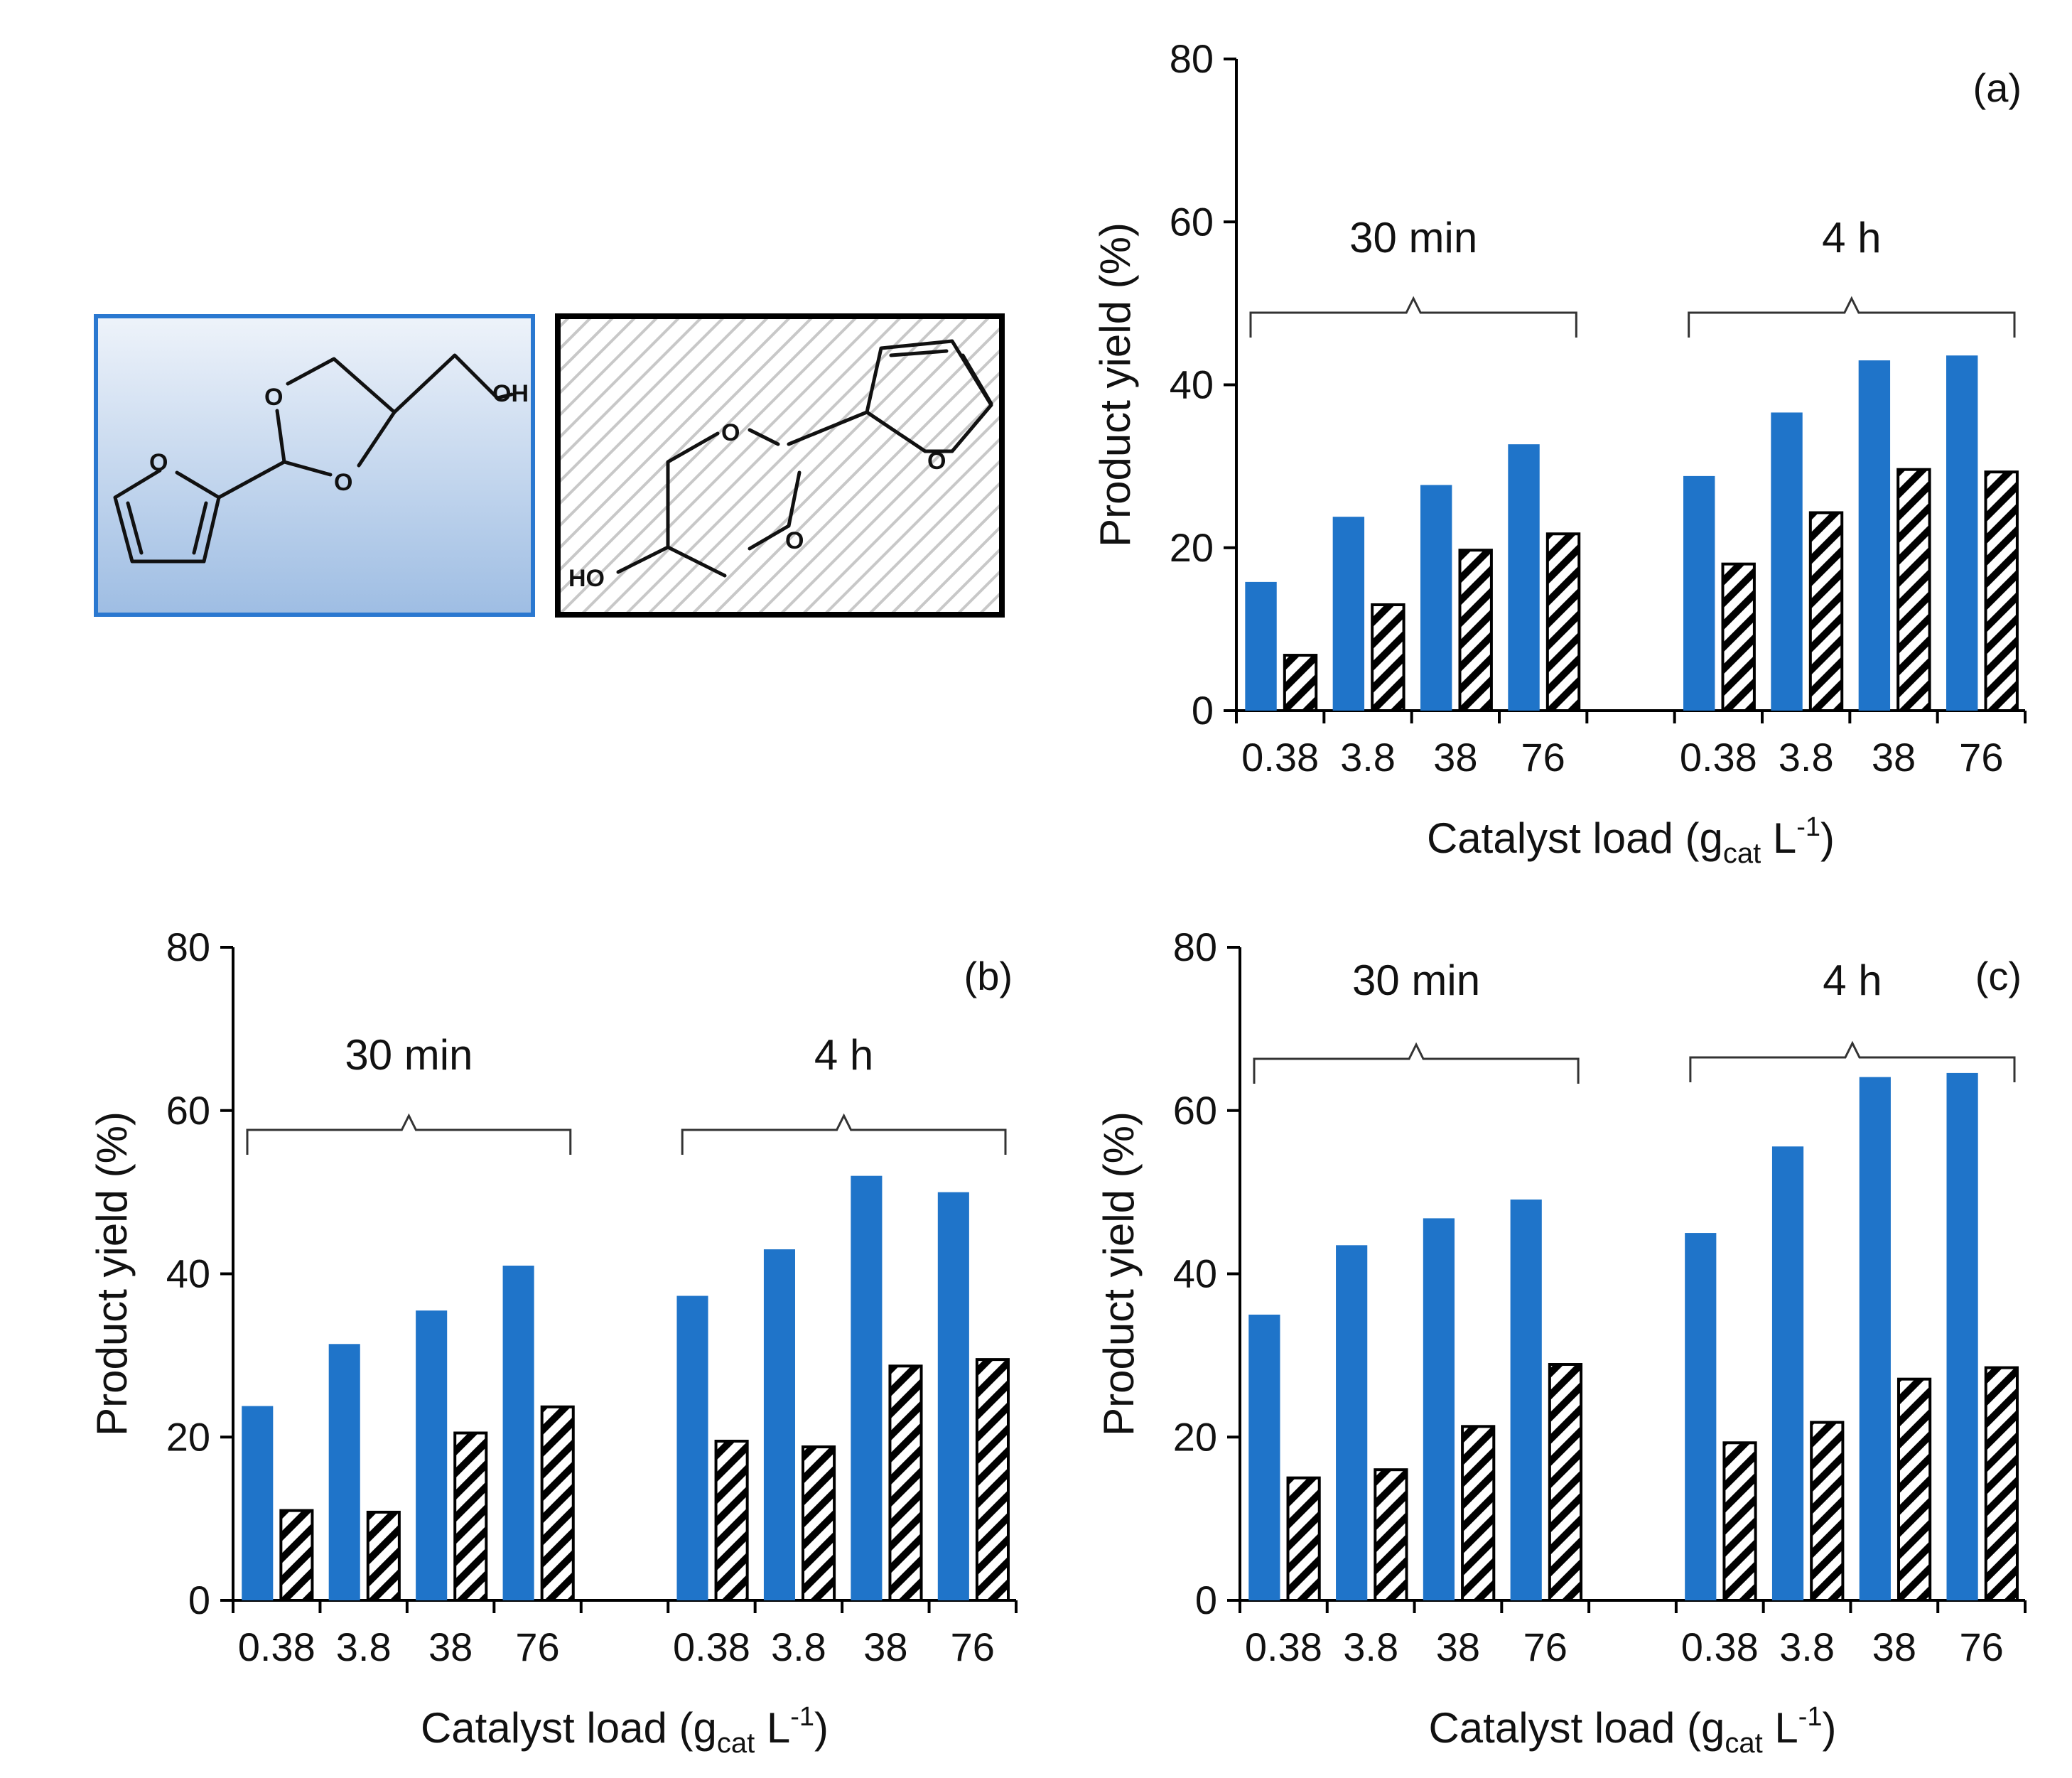 Image resolution: width=2072 pixels, height=1778 pixels. What do you see at coordinates (731, 432) in the screenshot?
I see `atom-o-ring-2a: O` at bounding box center [731, 432].